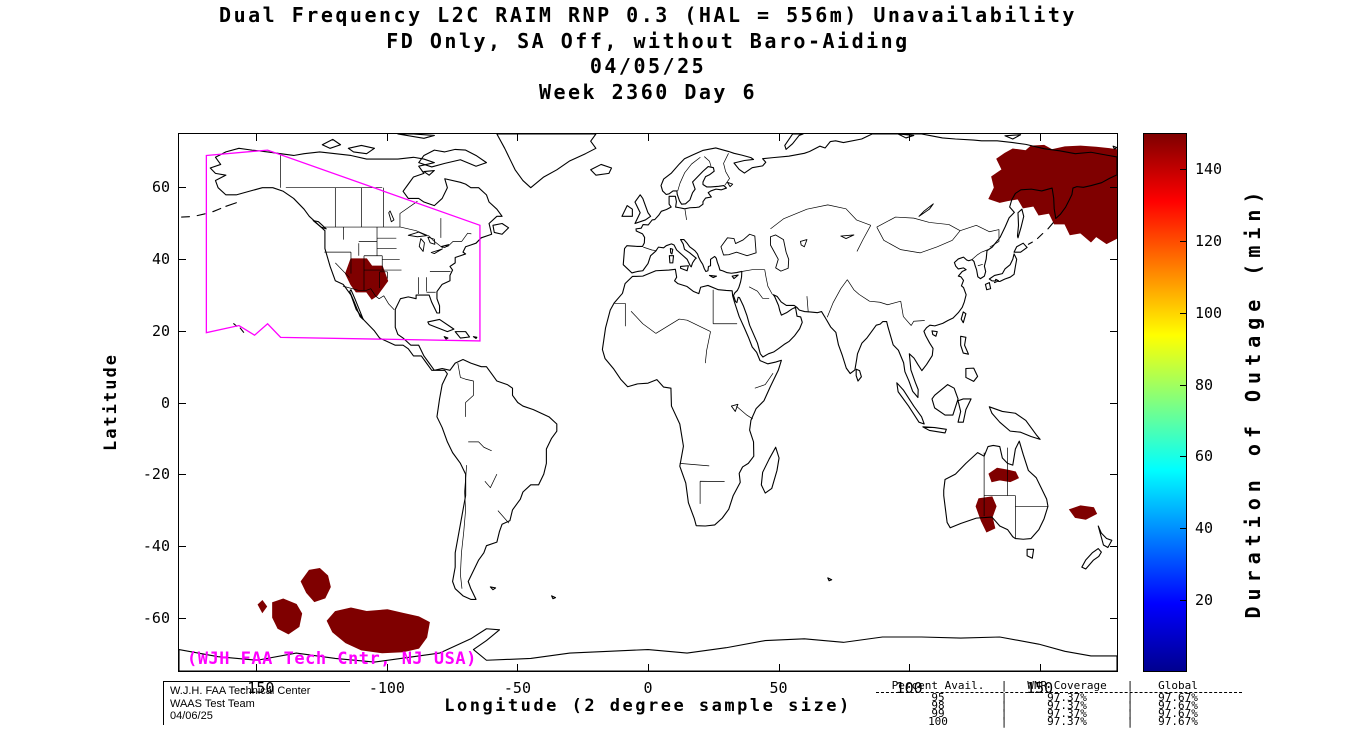 The image size is (1350, 750). Describe the element at coordinates (1204, 600) in the screenshot. I see `colorbar-tick-label: 20` at that location.